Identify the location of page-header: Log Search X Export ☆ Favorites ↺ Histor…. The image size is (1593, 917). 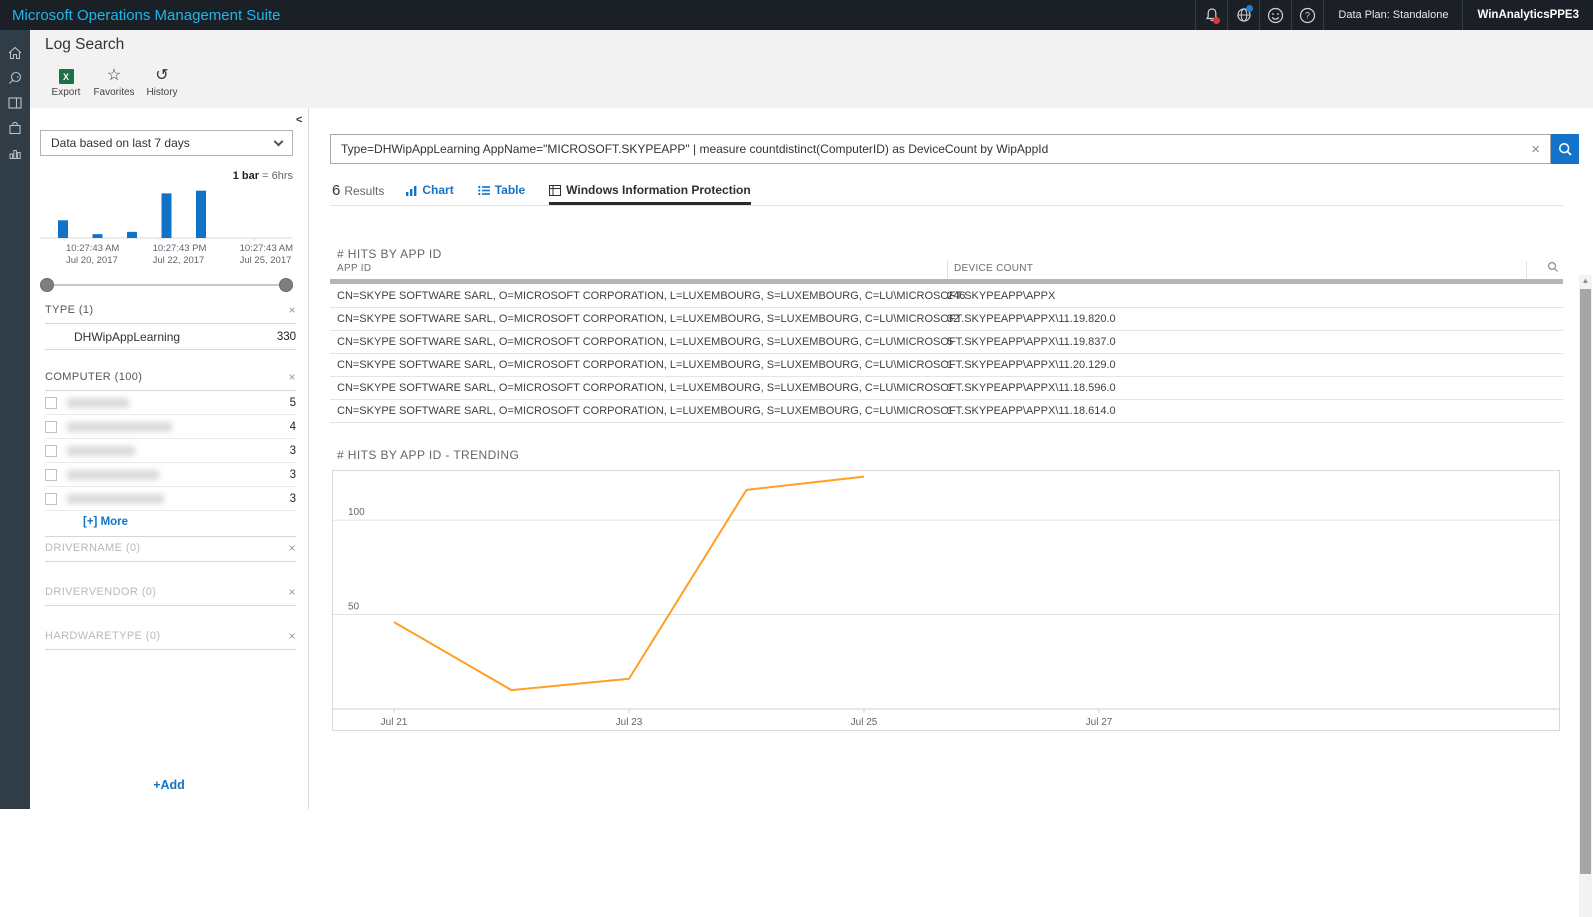
(811, 69).